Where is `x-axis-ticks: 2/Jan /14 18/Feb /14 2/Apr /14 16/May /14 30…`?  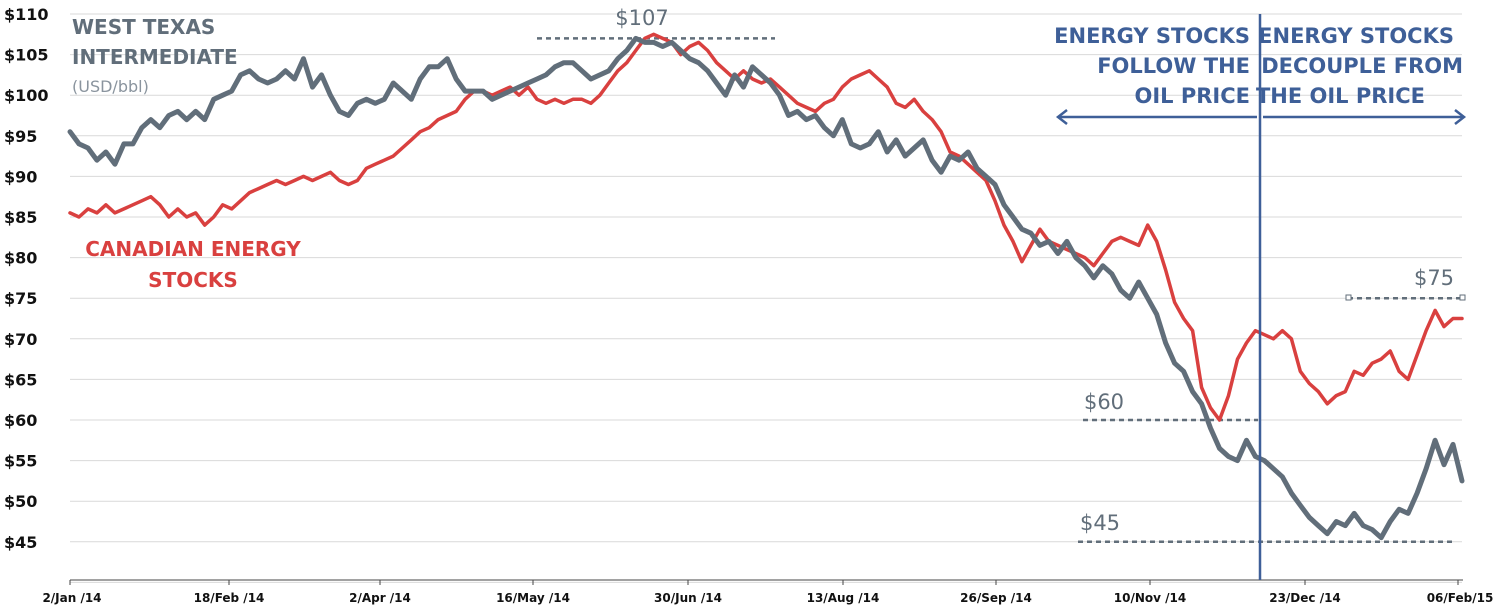 x-axis-ticks: 2/Jan /14 18/Feb /14 2/Apr /14 16/May /14 30… is located at coordinates (767, 592).